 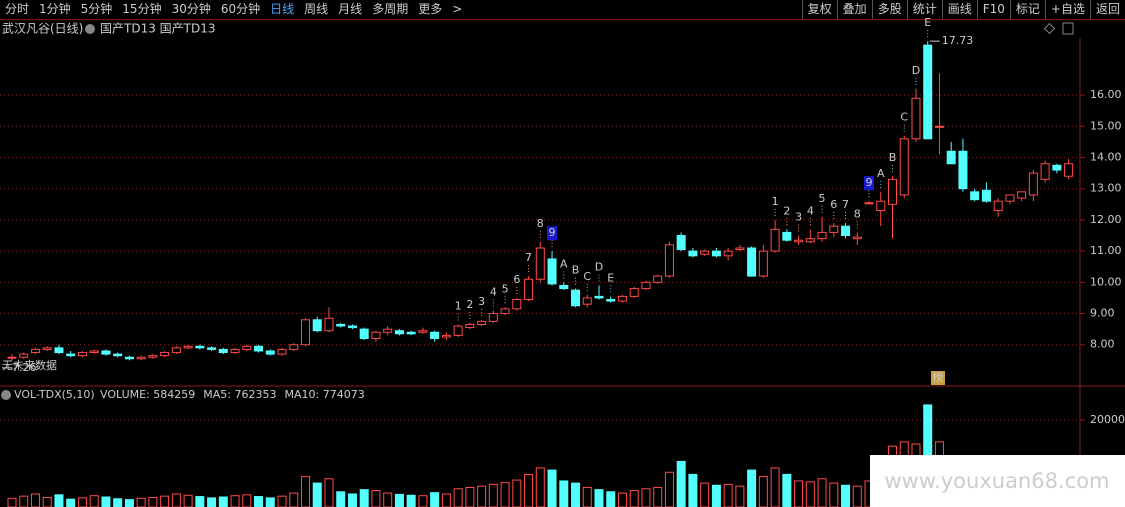 What do you see at coordinates (217, 394) in the screenshot?
I see `stat-label: MA5:` at bounding box center [217, 394].